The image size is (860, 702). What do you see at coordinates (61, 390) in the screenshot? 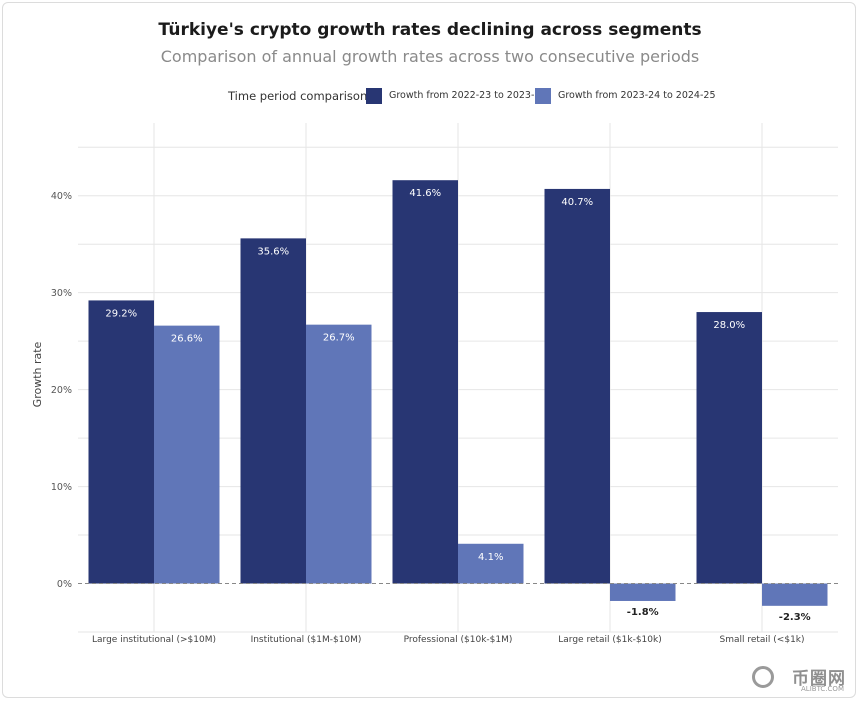
I see `y-tick-label: 20%` at bounding box center [61, 390].